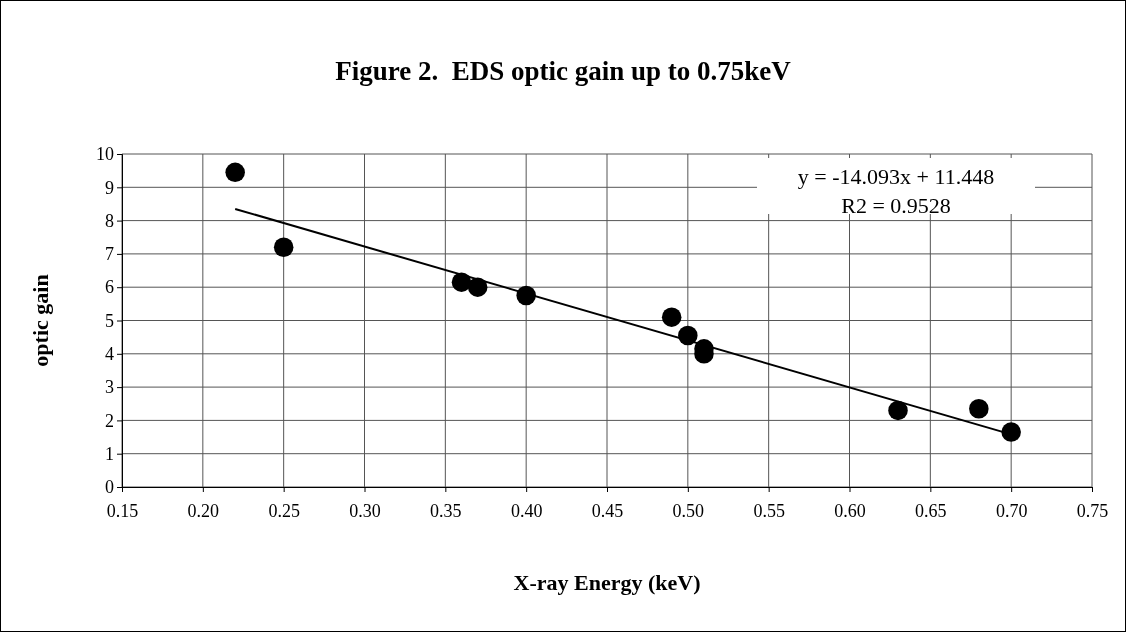 Image resolution: width=1126 pixels, height=632 pixels. What do you see at coordinates (607, 510) in the screenshot?
I see `x-tick-label: 0.45` at bounding box center [607, 510].